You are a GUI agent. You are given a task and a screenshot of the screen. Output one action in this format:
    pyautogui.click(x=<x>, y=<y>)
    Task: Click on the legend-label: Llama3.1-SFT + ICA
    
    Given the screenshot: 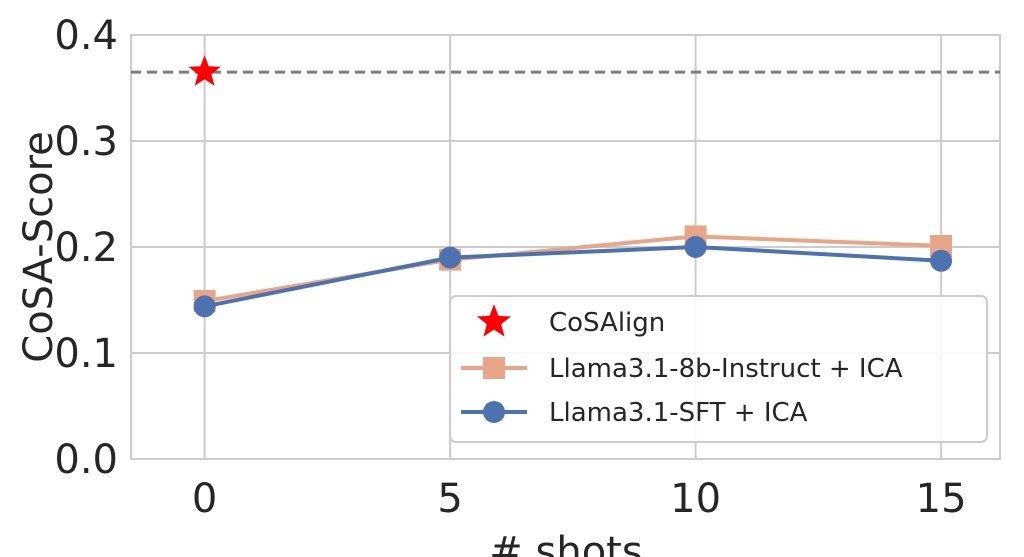 What is the action you would take?
    pyautogui.click(x=678, y=413)
    